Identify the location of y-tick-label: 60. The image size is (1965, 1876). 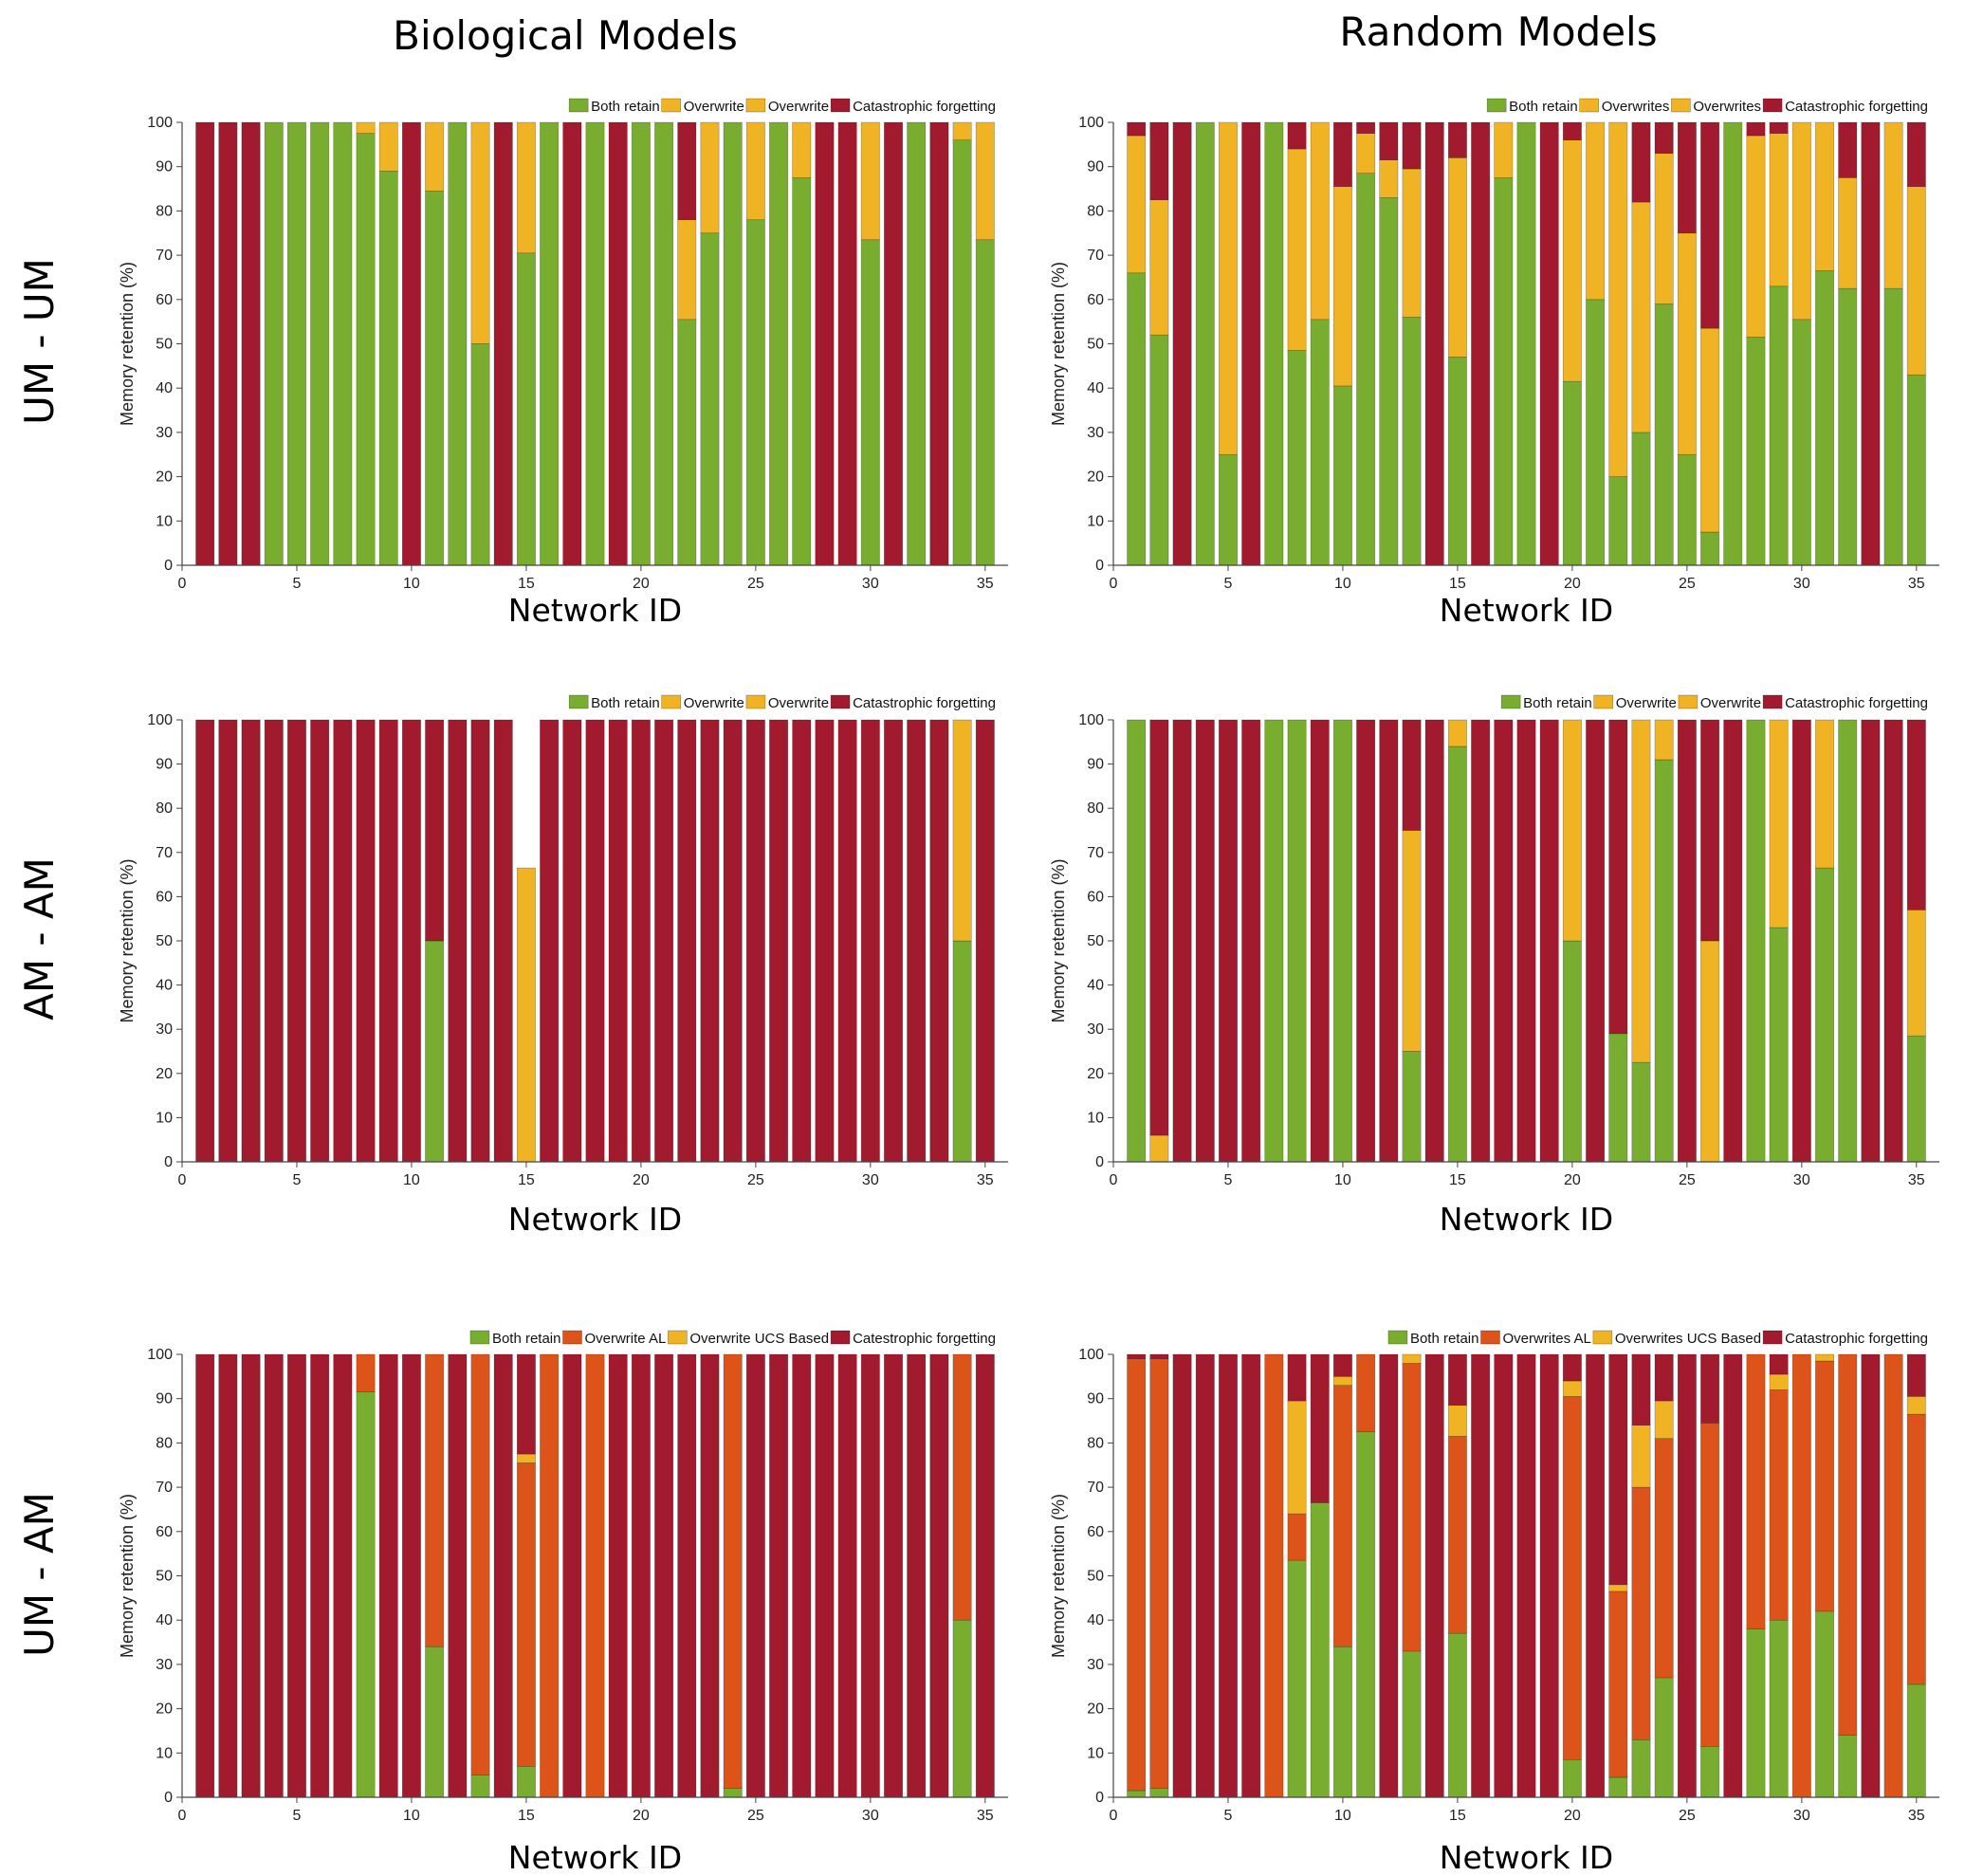
(164, 1532).